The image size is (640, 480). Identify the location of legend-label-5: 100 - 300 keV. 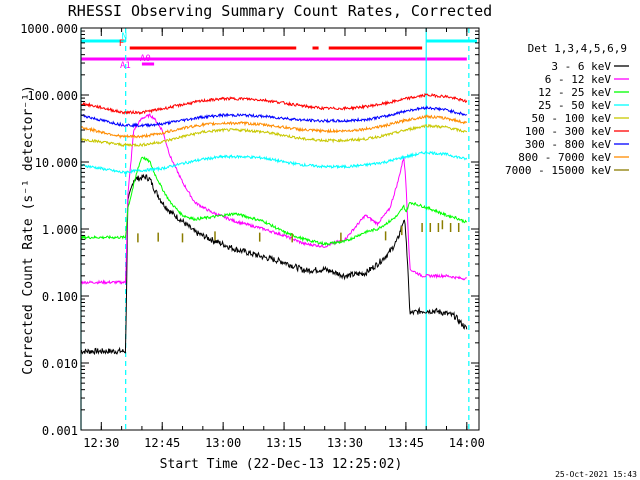
(568, 131).